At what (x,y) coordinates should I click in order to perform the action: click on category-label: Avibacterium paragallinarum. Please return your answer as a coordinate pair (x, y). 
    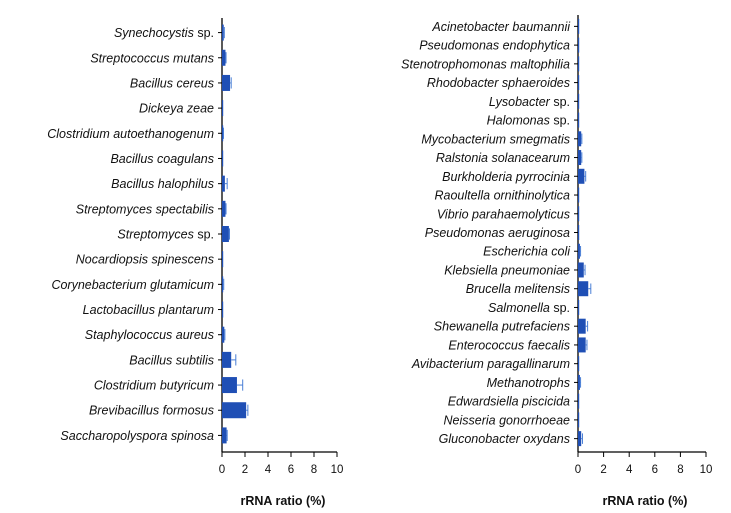
    Looking at the image, I should click on (490, 364).